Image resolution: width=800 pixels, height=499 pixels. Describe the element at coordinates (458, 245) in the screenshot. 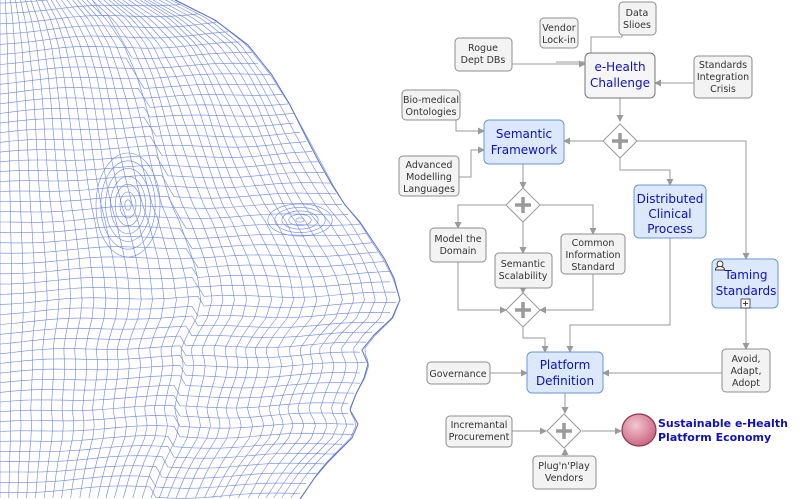

I see `node-model-the-domain: Model the Domain` at that location.